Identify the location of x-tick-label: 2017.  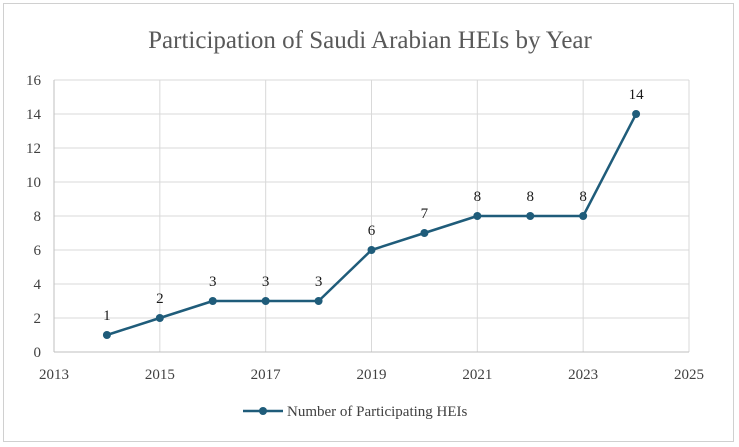
(266, 375).